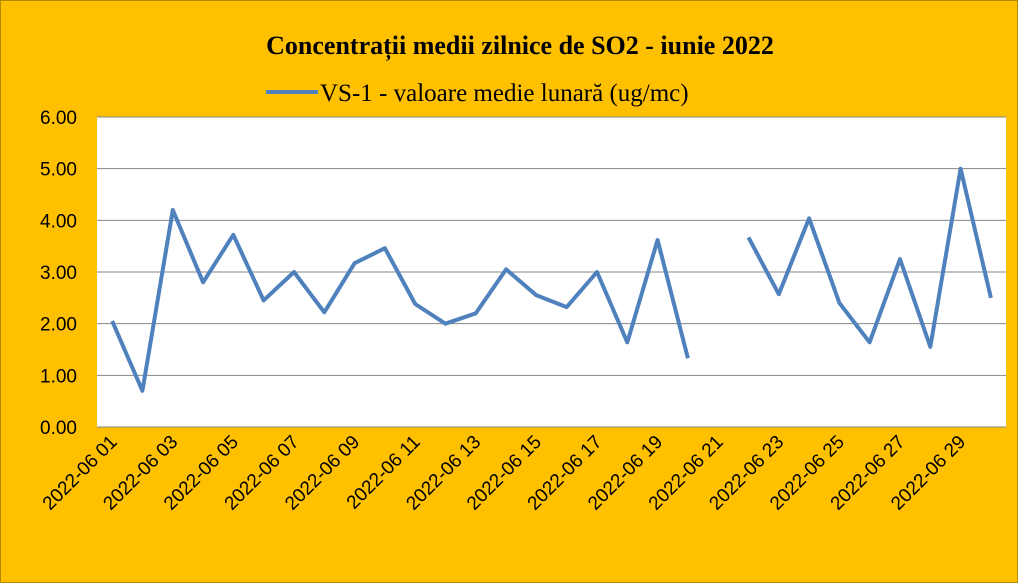 The image size is (1018, 583). Describe the element at coordinates (504, 93) in the screenshot. I see `legend-label: VS-1 - valoare medie lunară (ug/mc)` at that location.